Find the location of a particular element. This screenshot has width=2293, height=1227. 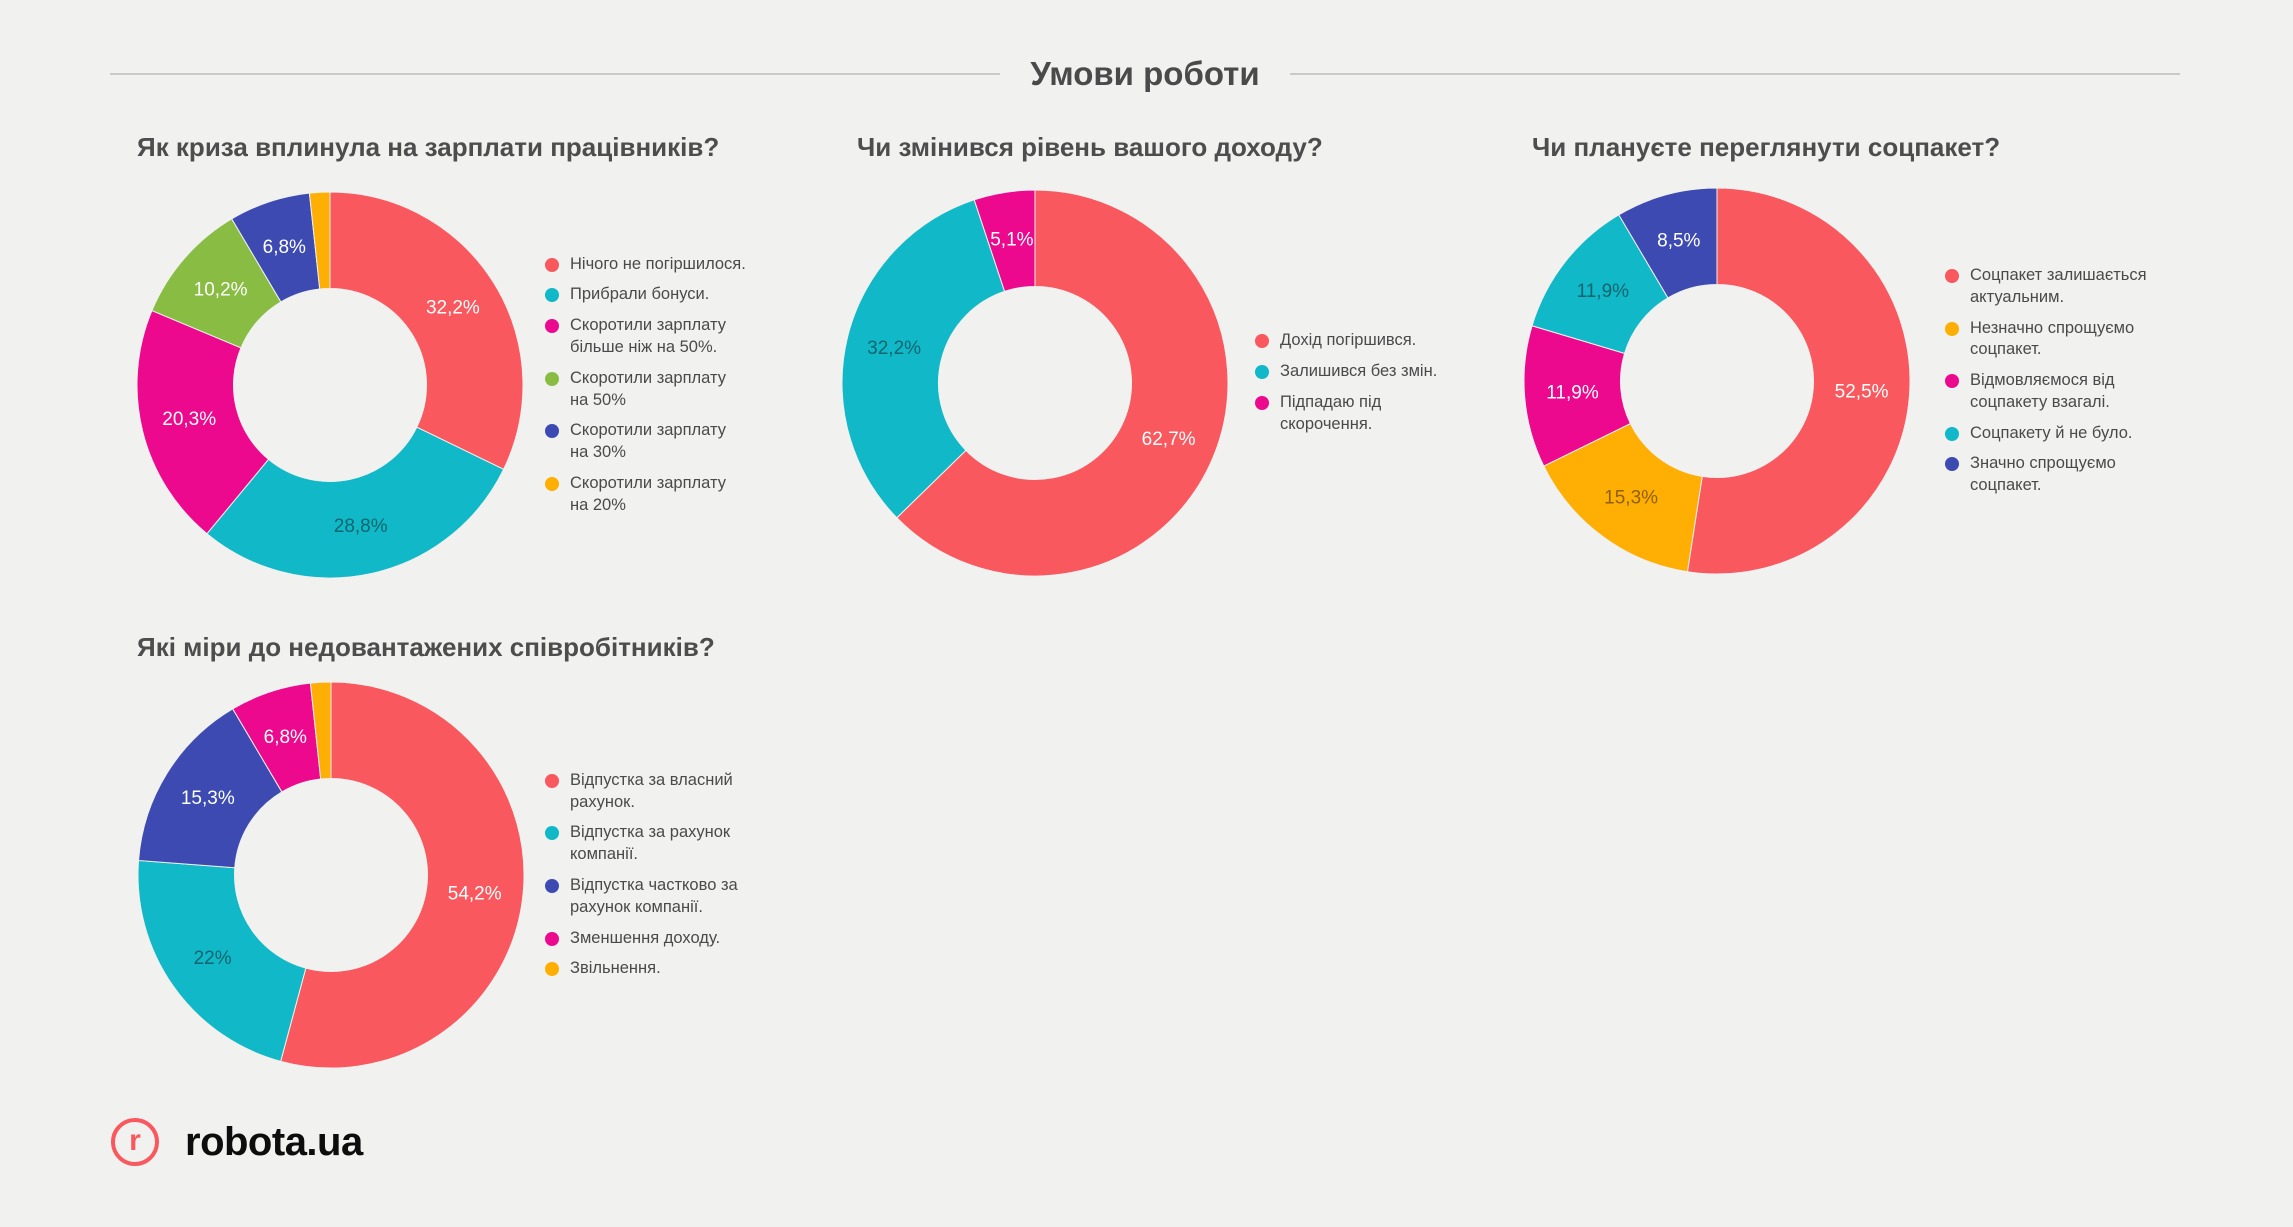

donut-chart: 52,5% 15,3% 11,9% 11,9% 8,5% is located at coordinates (1717, 381).